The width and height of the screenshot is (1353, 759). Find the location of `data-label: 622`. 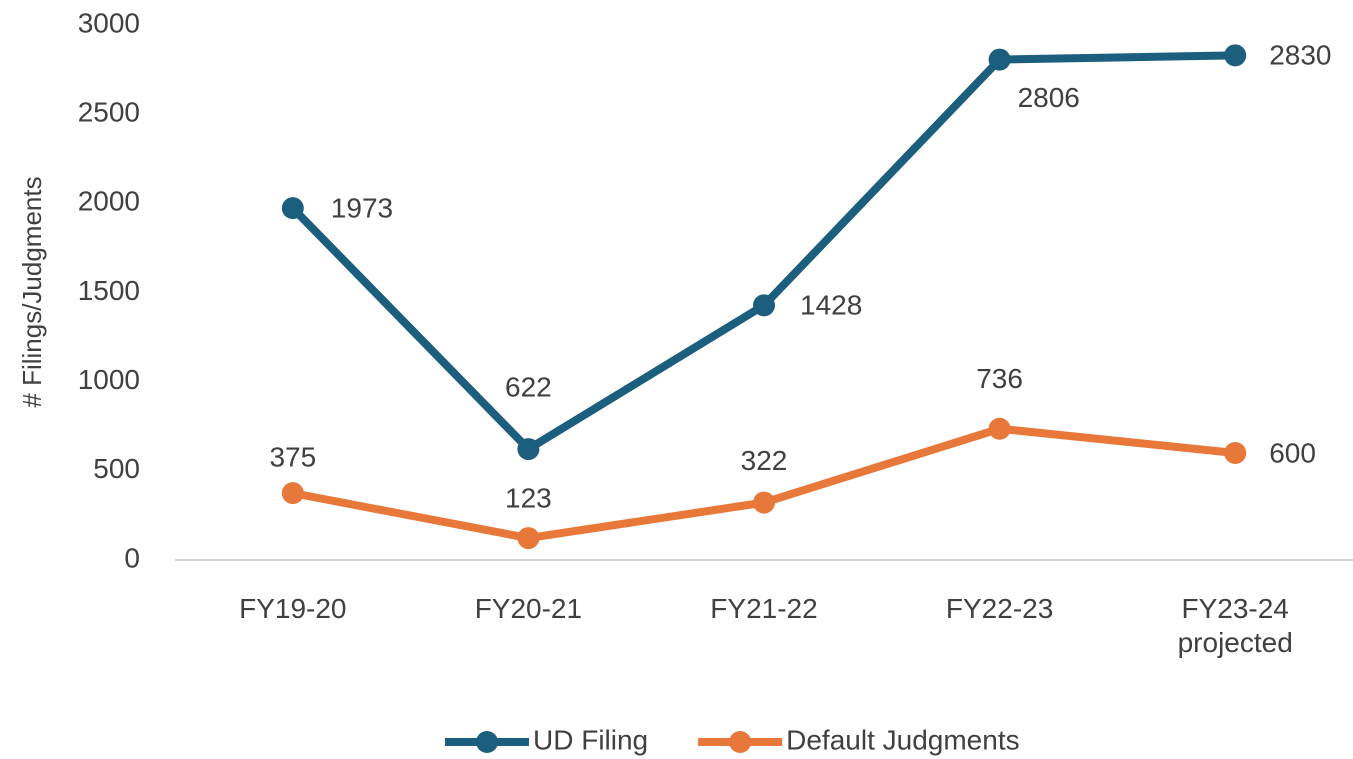

data-label: 622 is located at coordinates (528, 386).